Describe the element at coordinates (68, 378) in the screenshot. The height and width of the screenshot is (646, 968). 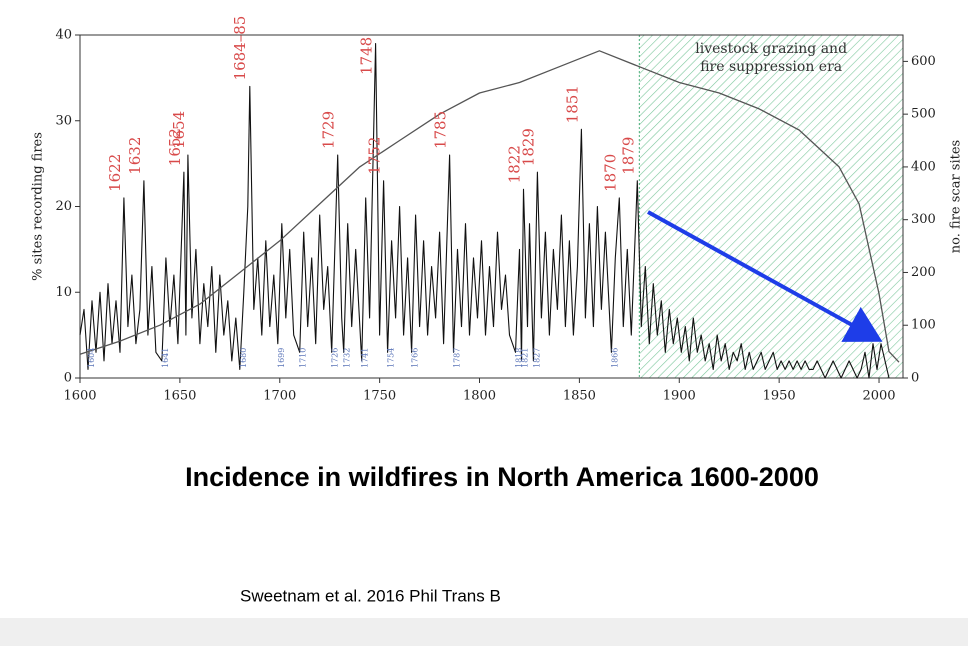
I see `y-tick-label: 0` at that location.